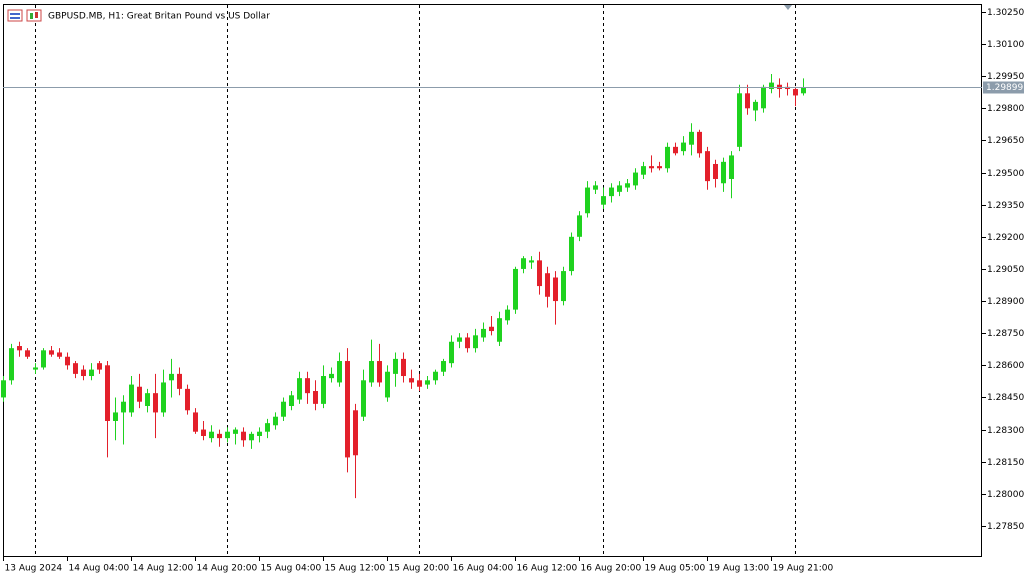 This screenshot has height=577, width=1035. What do you see at coordinates (1005, 238) in the screenshot?
I see `y-tick-label: 1.29200` at bounding box center [1005, 238].